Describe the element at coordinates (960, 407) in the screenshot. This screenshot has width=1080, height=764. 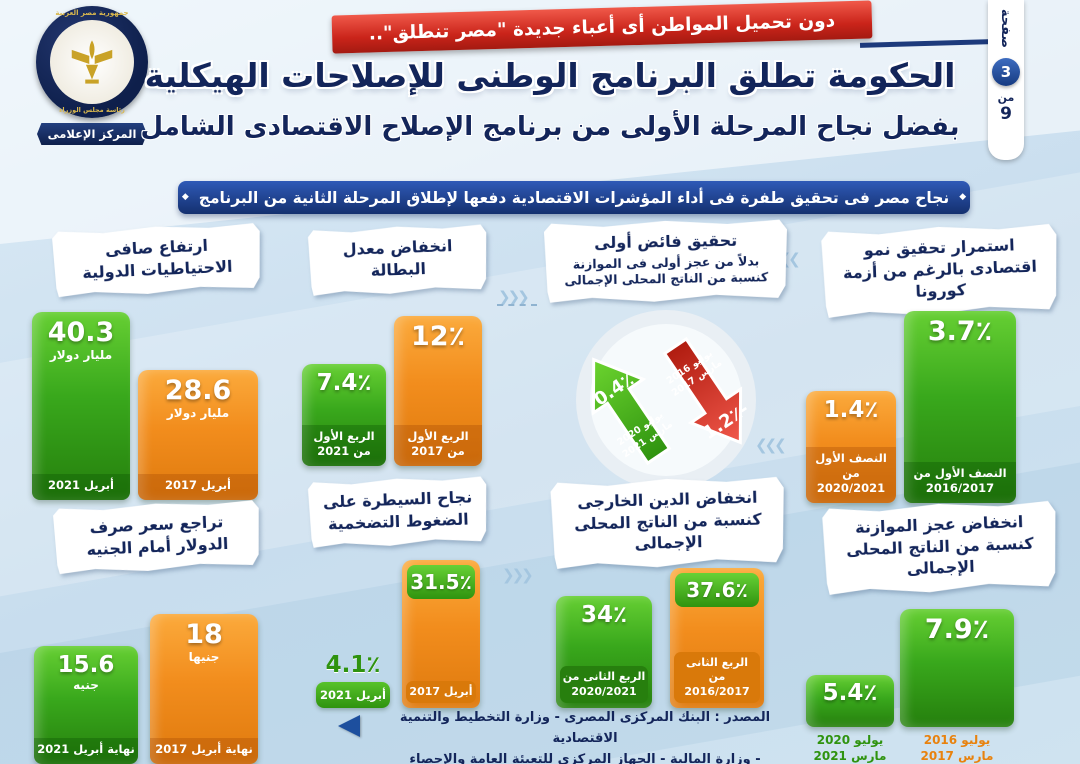
I see `bar-growth-2016-2017: 3.7٪ النصف الأول من 2016/2017` at that location.